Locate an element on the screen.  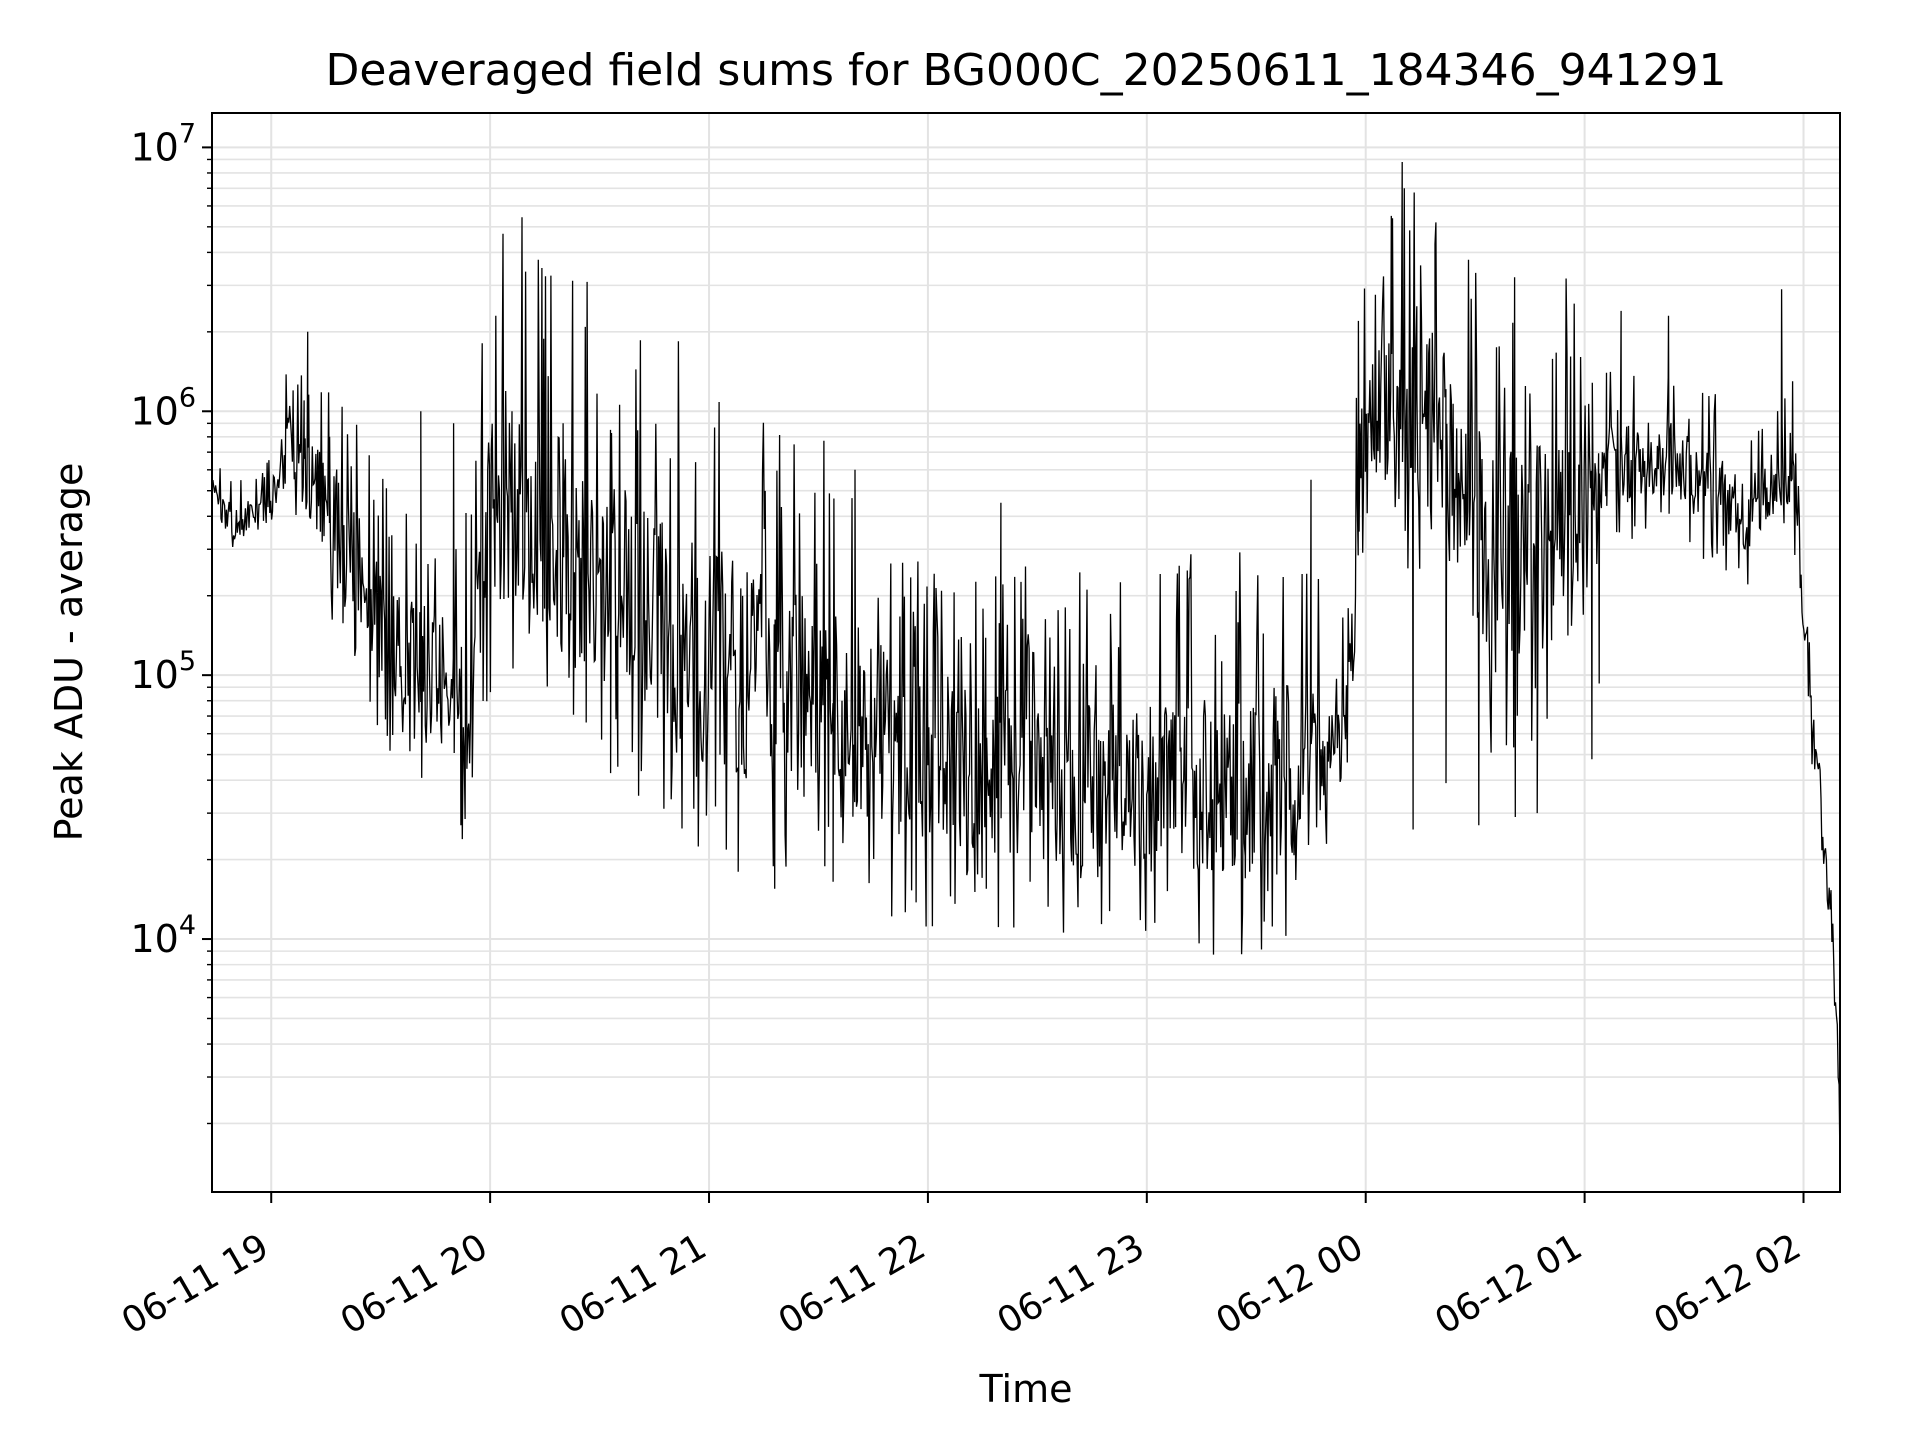
y-tick-label: 10⁶ is located at coordinates (163, 407).